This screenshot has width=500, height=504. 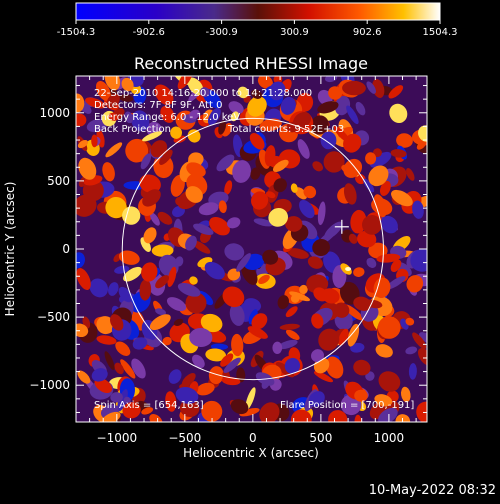 I want to click on annotation-method: Back Projection, so click(x=132, y=129).